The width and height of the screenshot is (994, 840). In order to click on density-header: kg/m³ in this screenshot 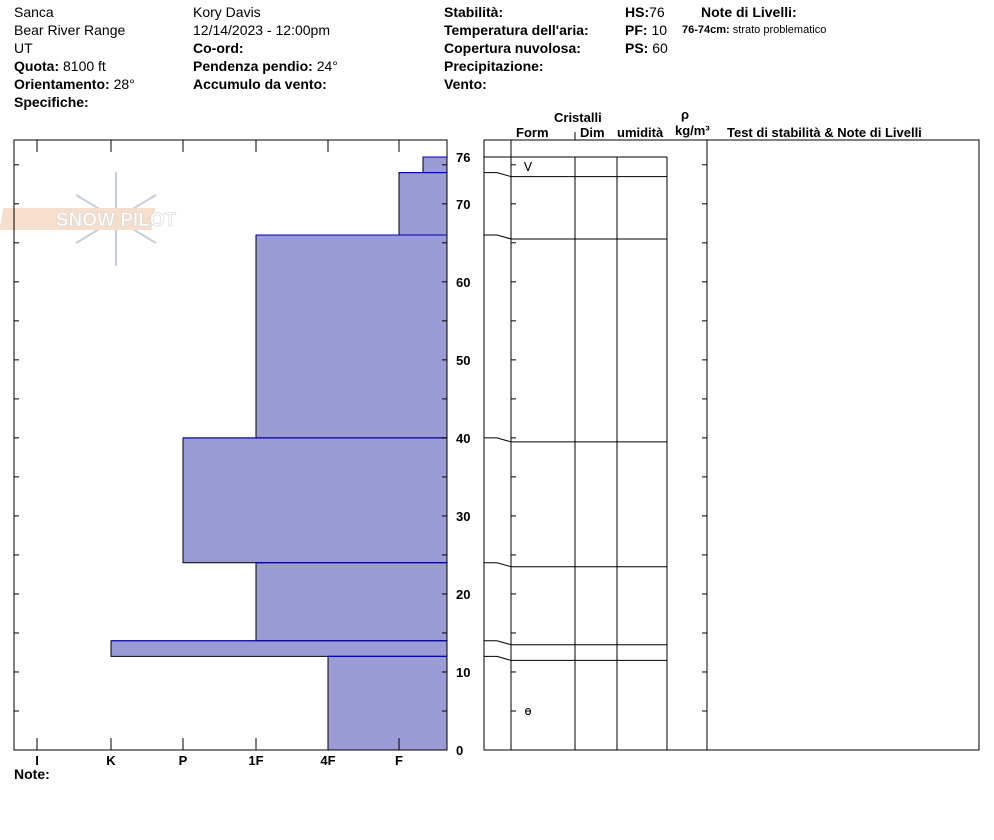, I will do `click(692, 130)`.